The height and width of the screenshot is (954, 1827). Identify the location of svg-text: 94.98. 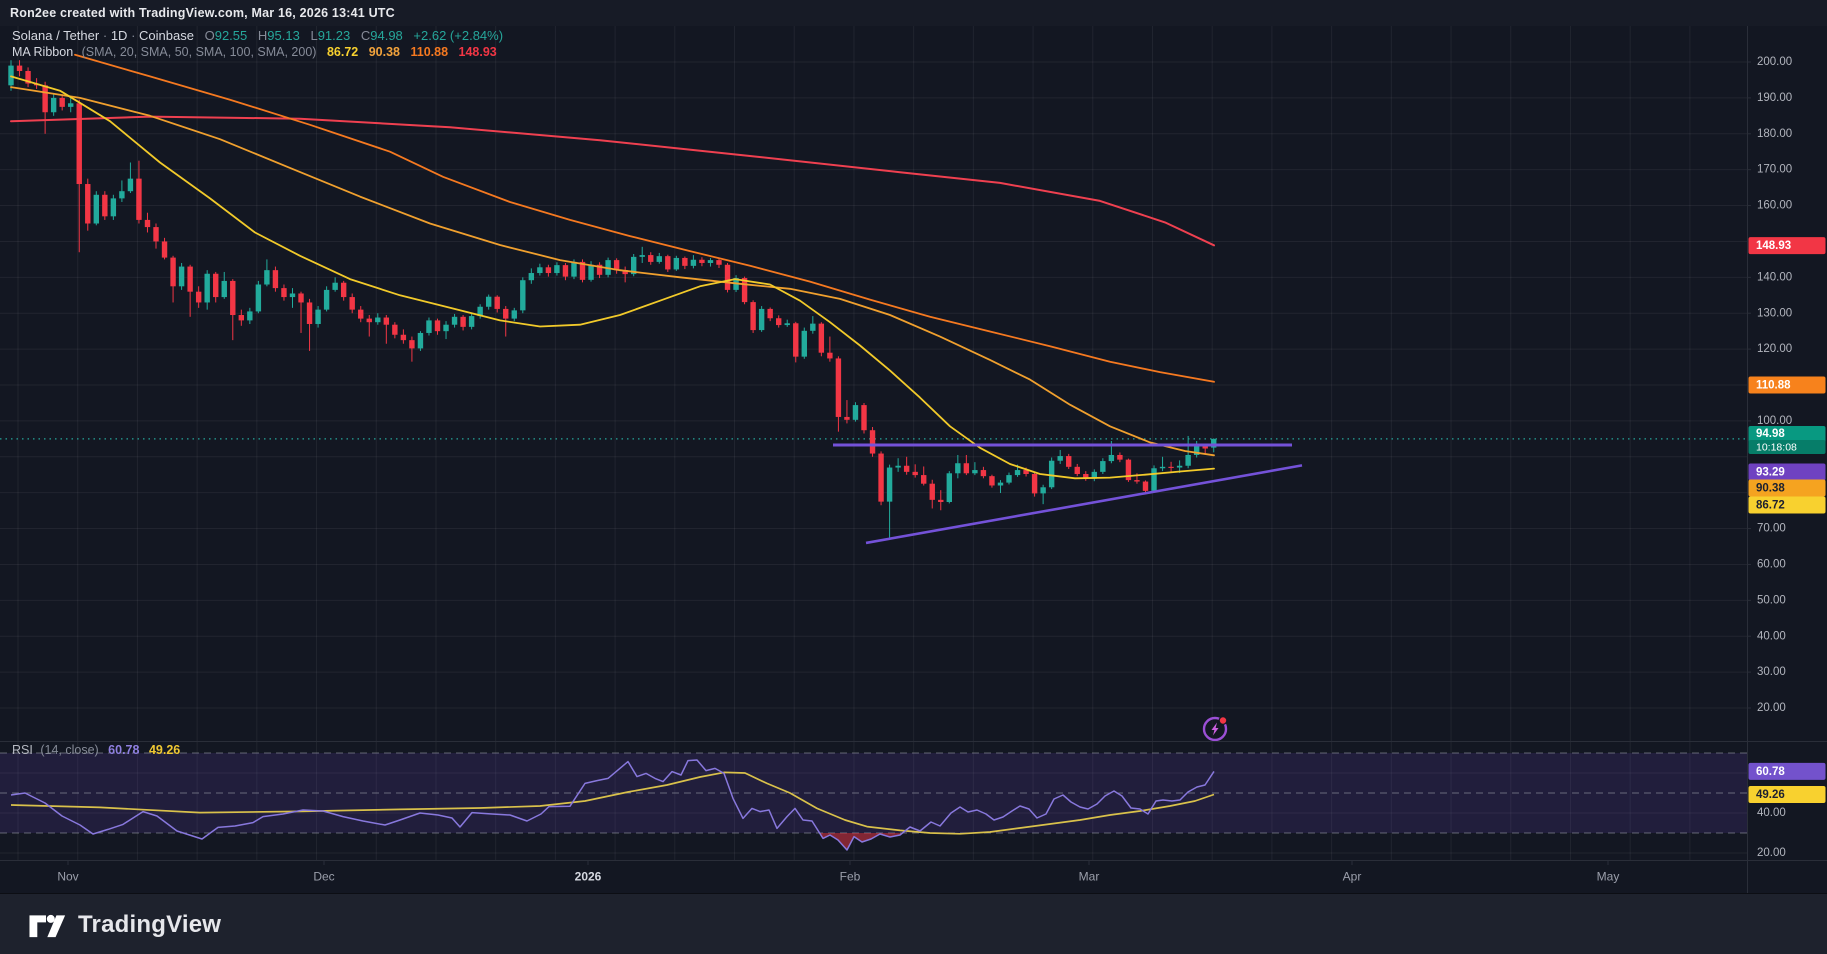
(1770, 434).